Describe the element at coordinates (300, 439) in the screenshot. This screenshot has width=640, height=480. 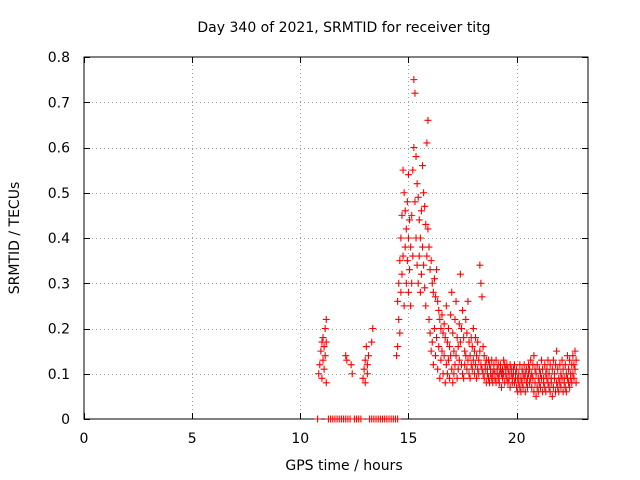
I see `x-tick-label: 10` at that location.